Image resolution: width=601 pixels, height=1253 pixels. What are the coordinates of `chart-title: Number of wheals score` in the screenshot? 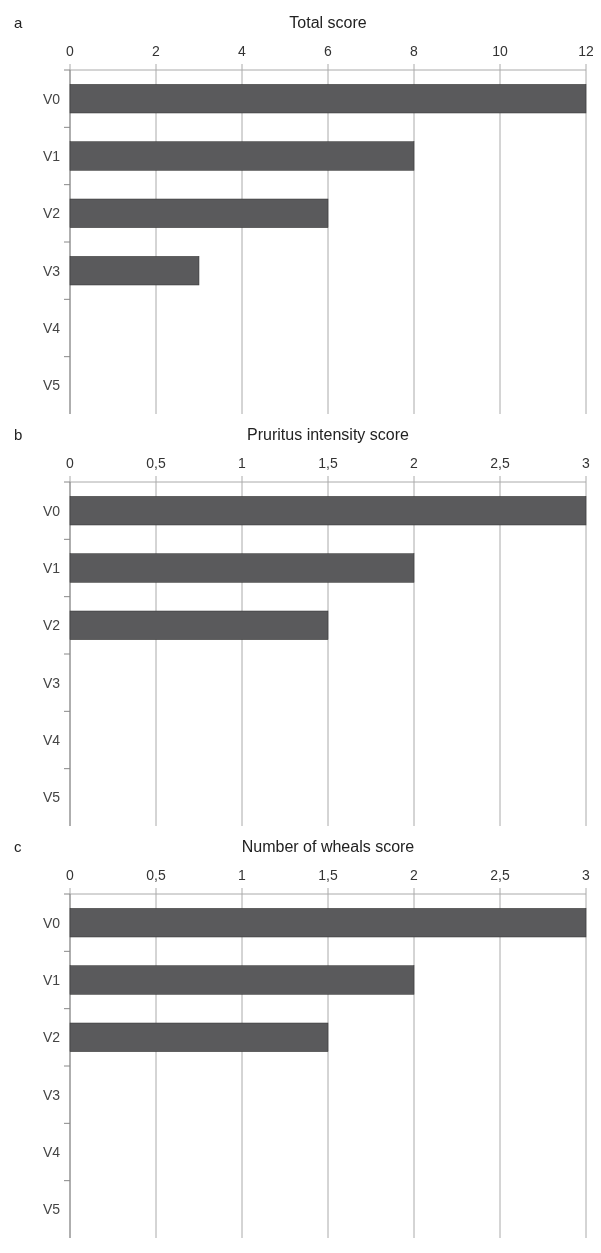 It's located at (328, 846).